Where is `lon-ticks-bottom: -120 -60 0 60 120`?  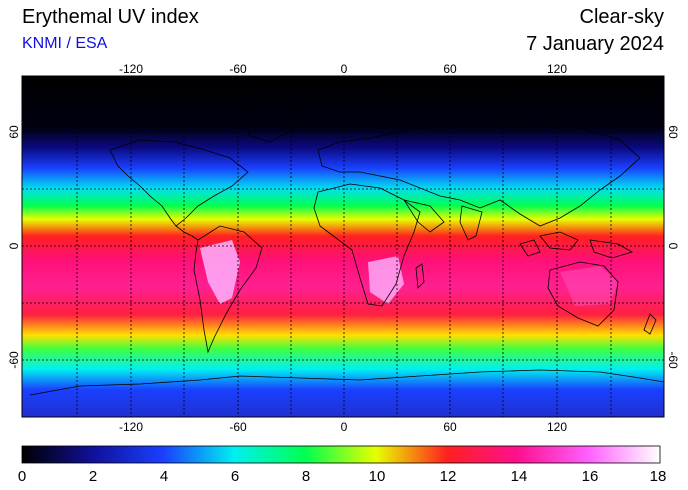
lon-ticks-bottom: -120 -60 0 60 120 is located at coordinates (343, 427).